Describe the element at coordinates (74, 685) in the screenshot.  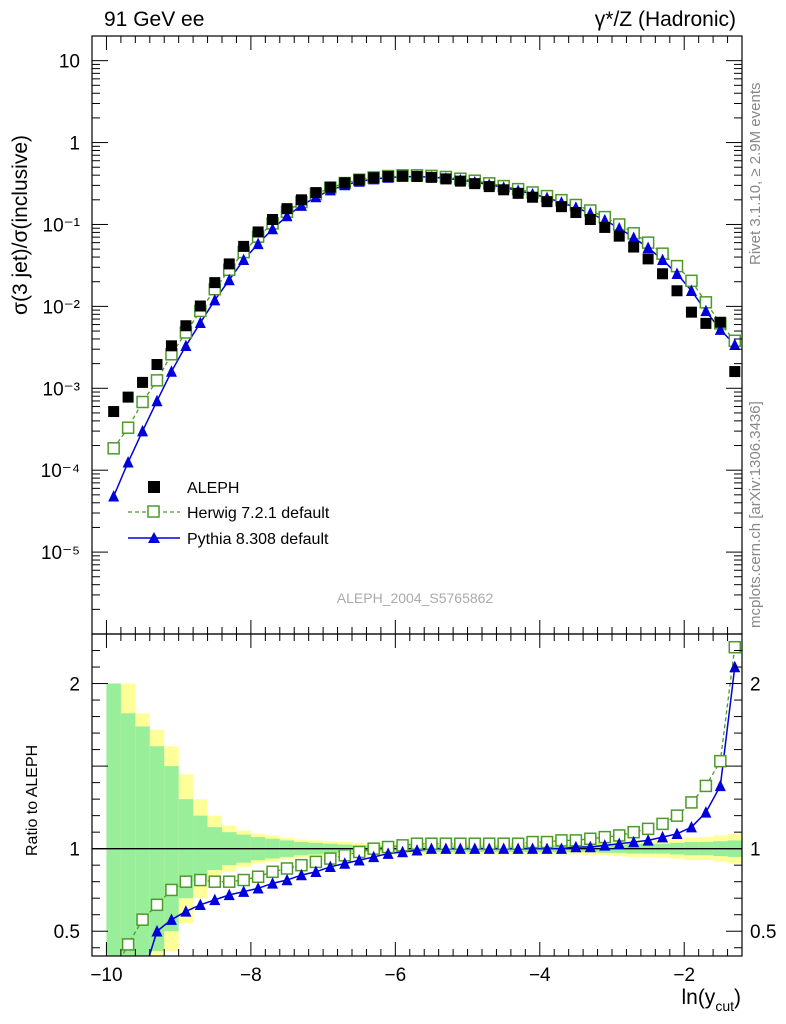
I see `ratio-y-tick-label-left: 2` at that location.